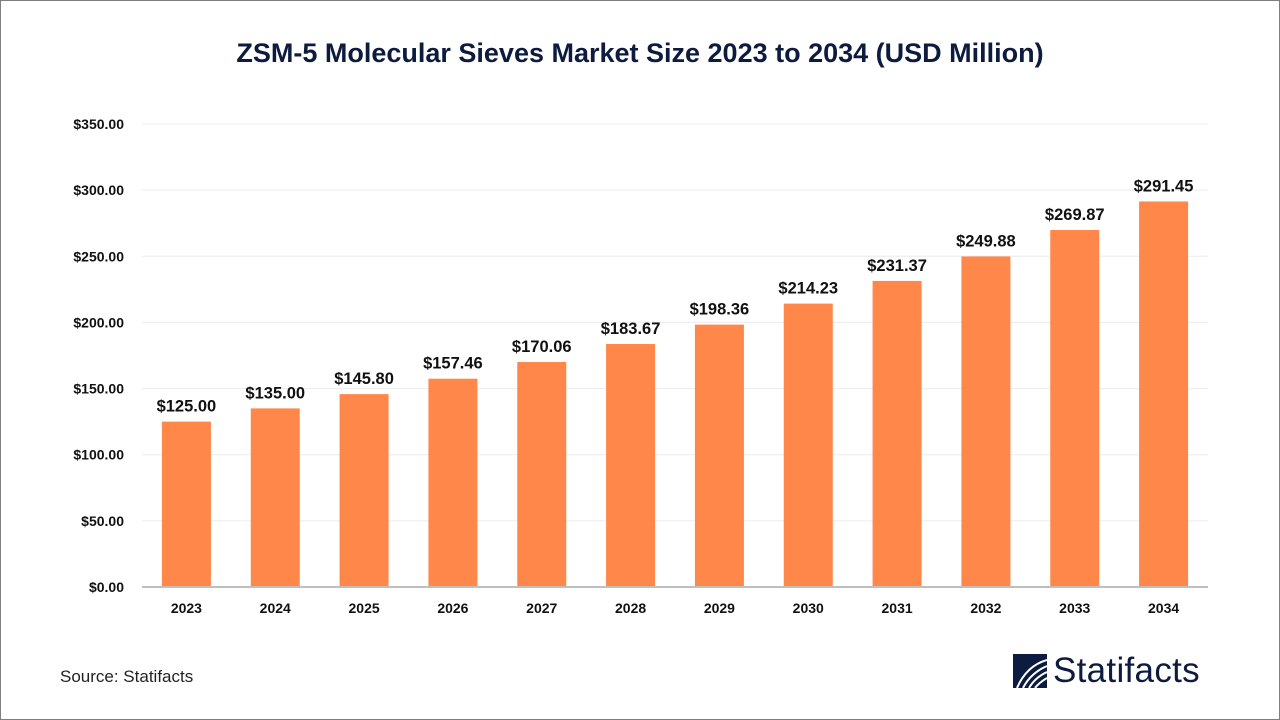  Describe the element at coordinates (631, 329) in the screenshot. I see `data-label: $183.67` at that location.